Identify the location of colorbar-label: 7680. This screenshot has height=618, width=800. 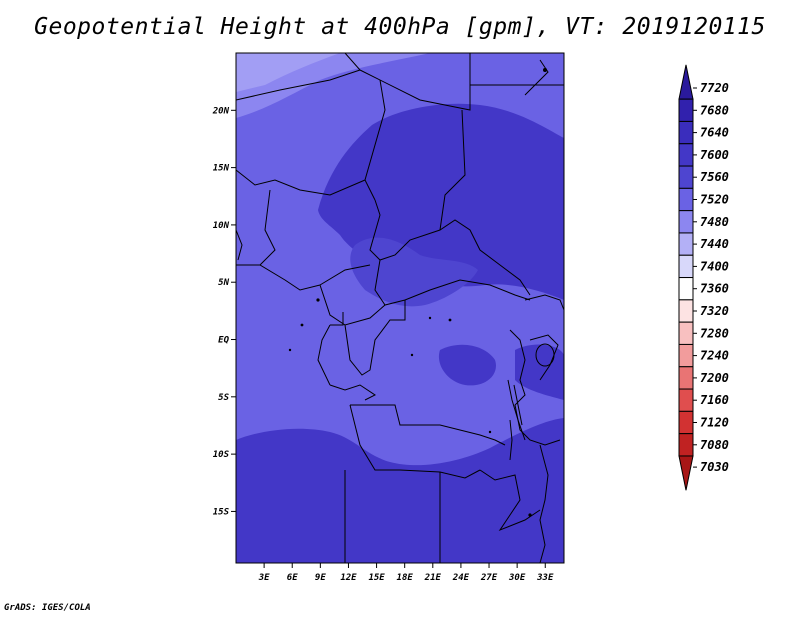
(714, 110).